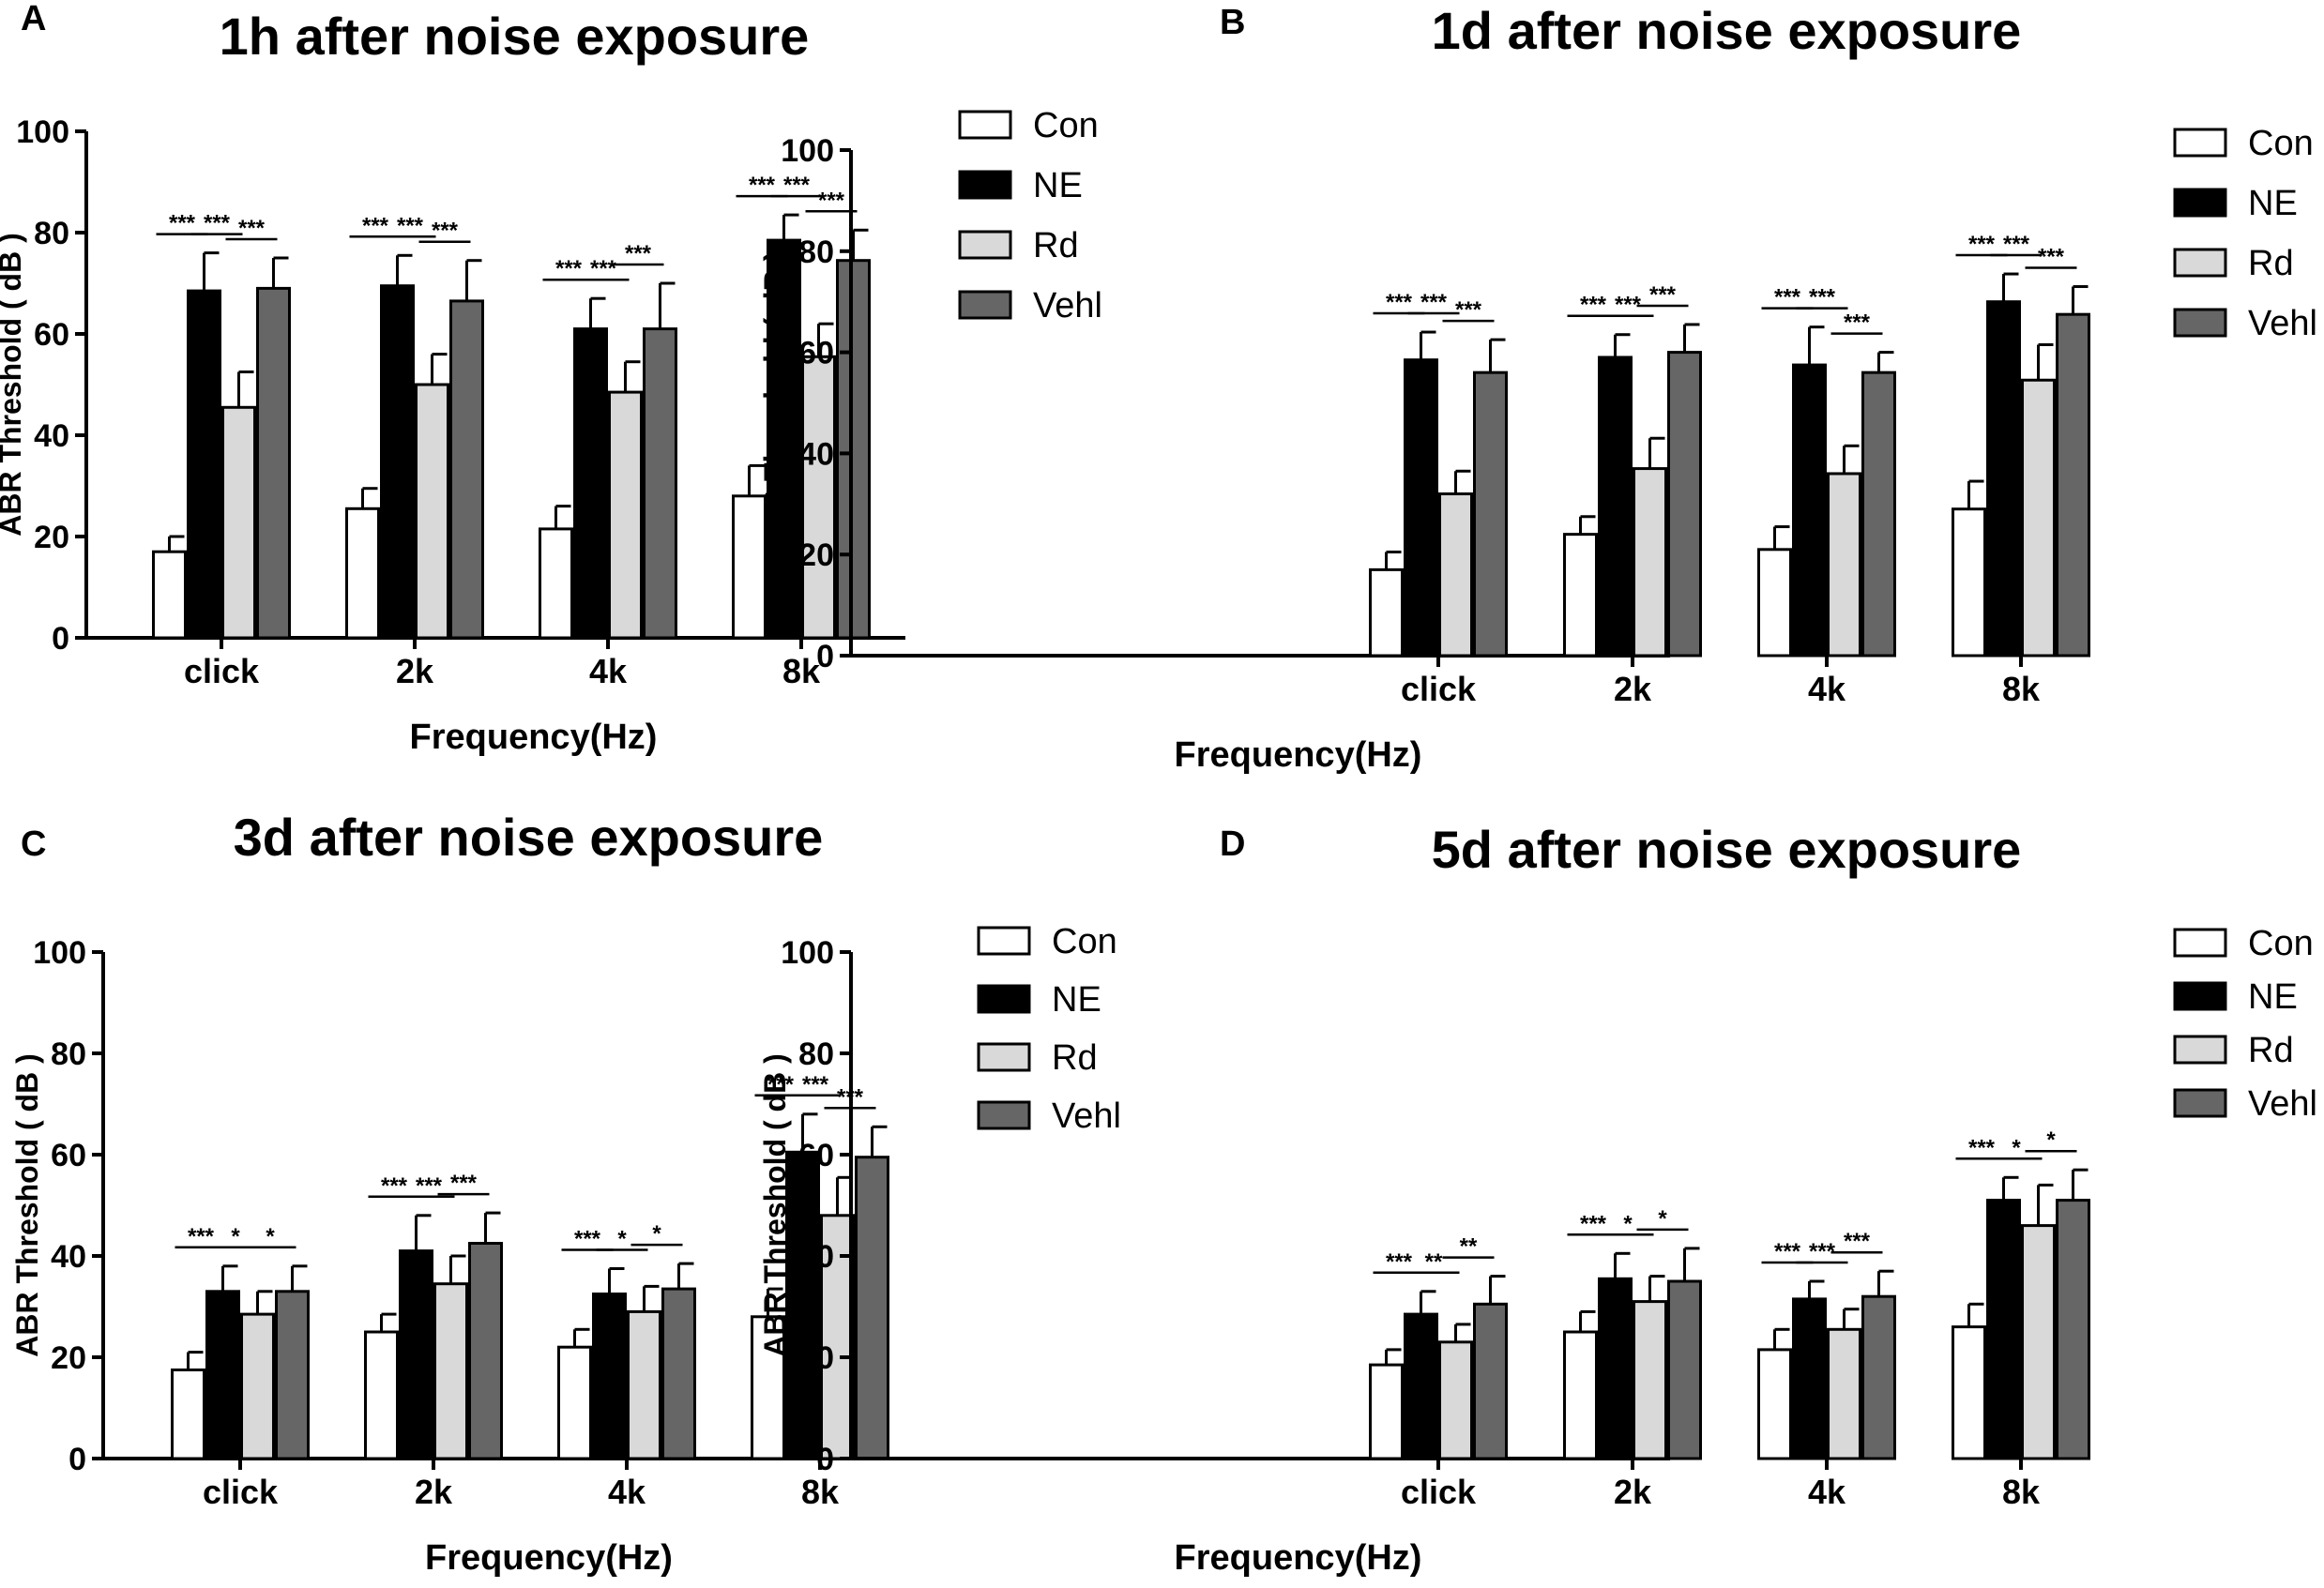 Image resolution: width=2324 pixels, height=1588 pixels. What do you see at coordinates (825, 656) in the screenshot?
I see `y-tick-label: 0` at bounding box center [825, 656].